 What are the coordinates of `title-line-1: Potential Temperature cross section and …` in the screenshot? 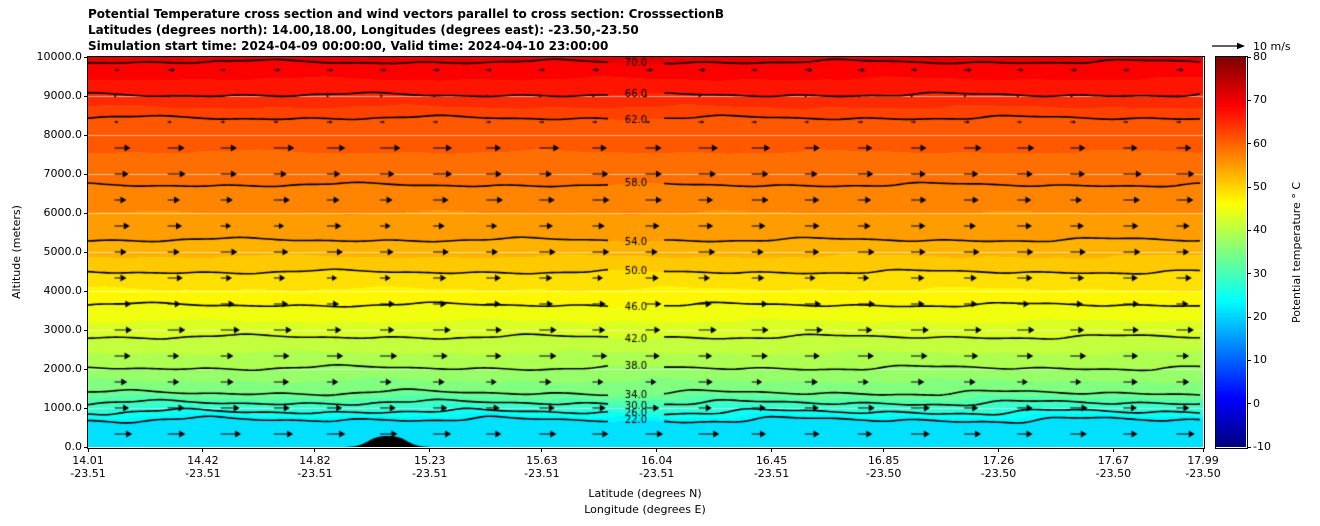 It's located at (406, 14).